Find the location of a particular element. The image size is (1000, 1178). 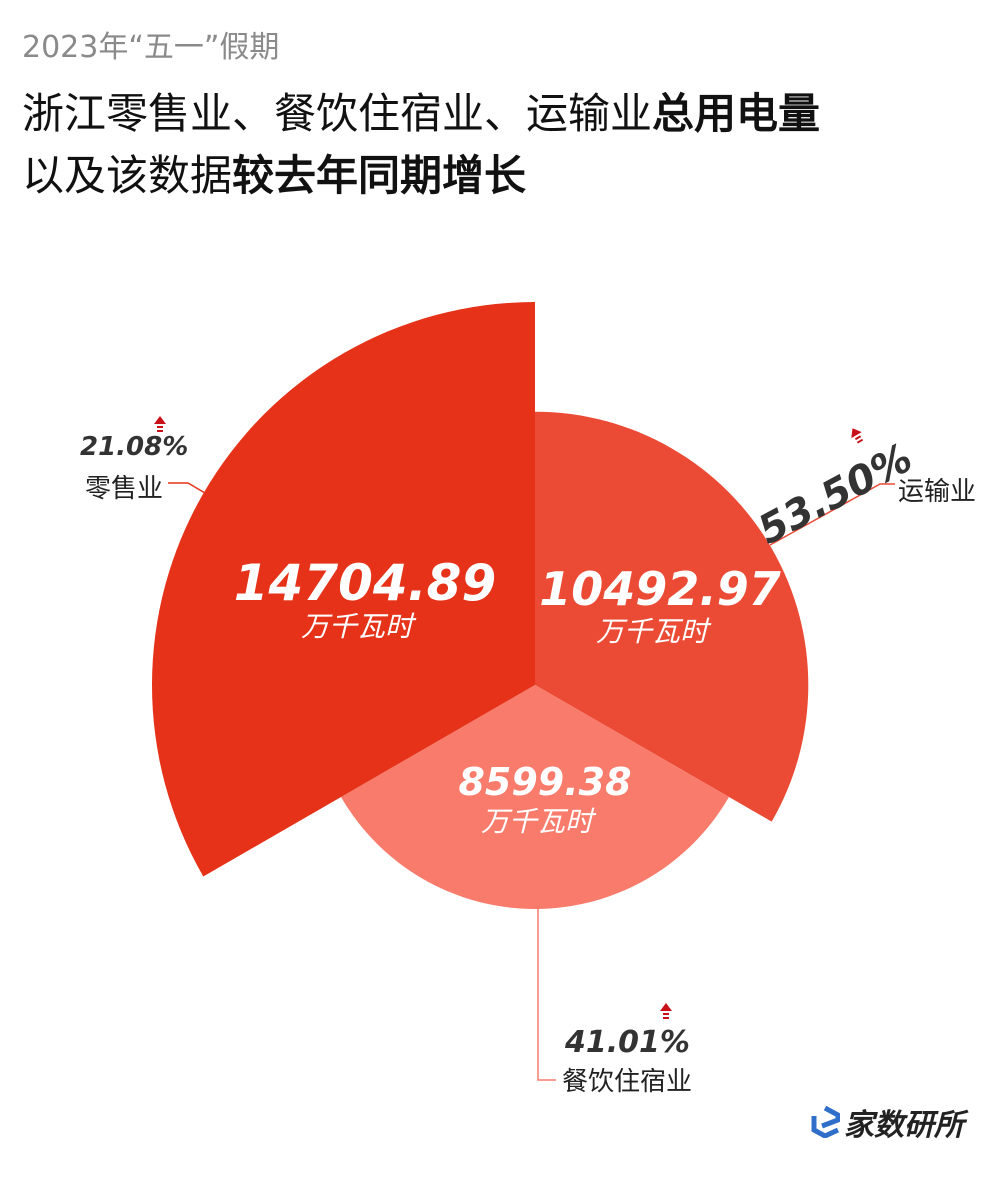

value-label-2: 14704.89 is located at coordinates (365, 583).